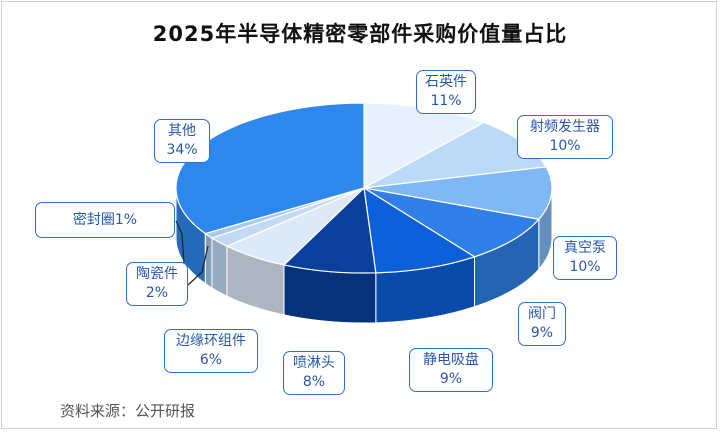 Image resolution: width=720 pixels, height=432 pixels. What do you see at coordinates (105, 220) in the screenshot?
I see `callout-seal-ring: 密封圈1%` at bounding box center [105, 220].